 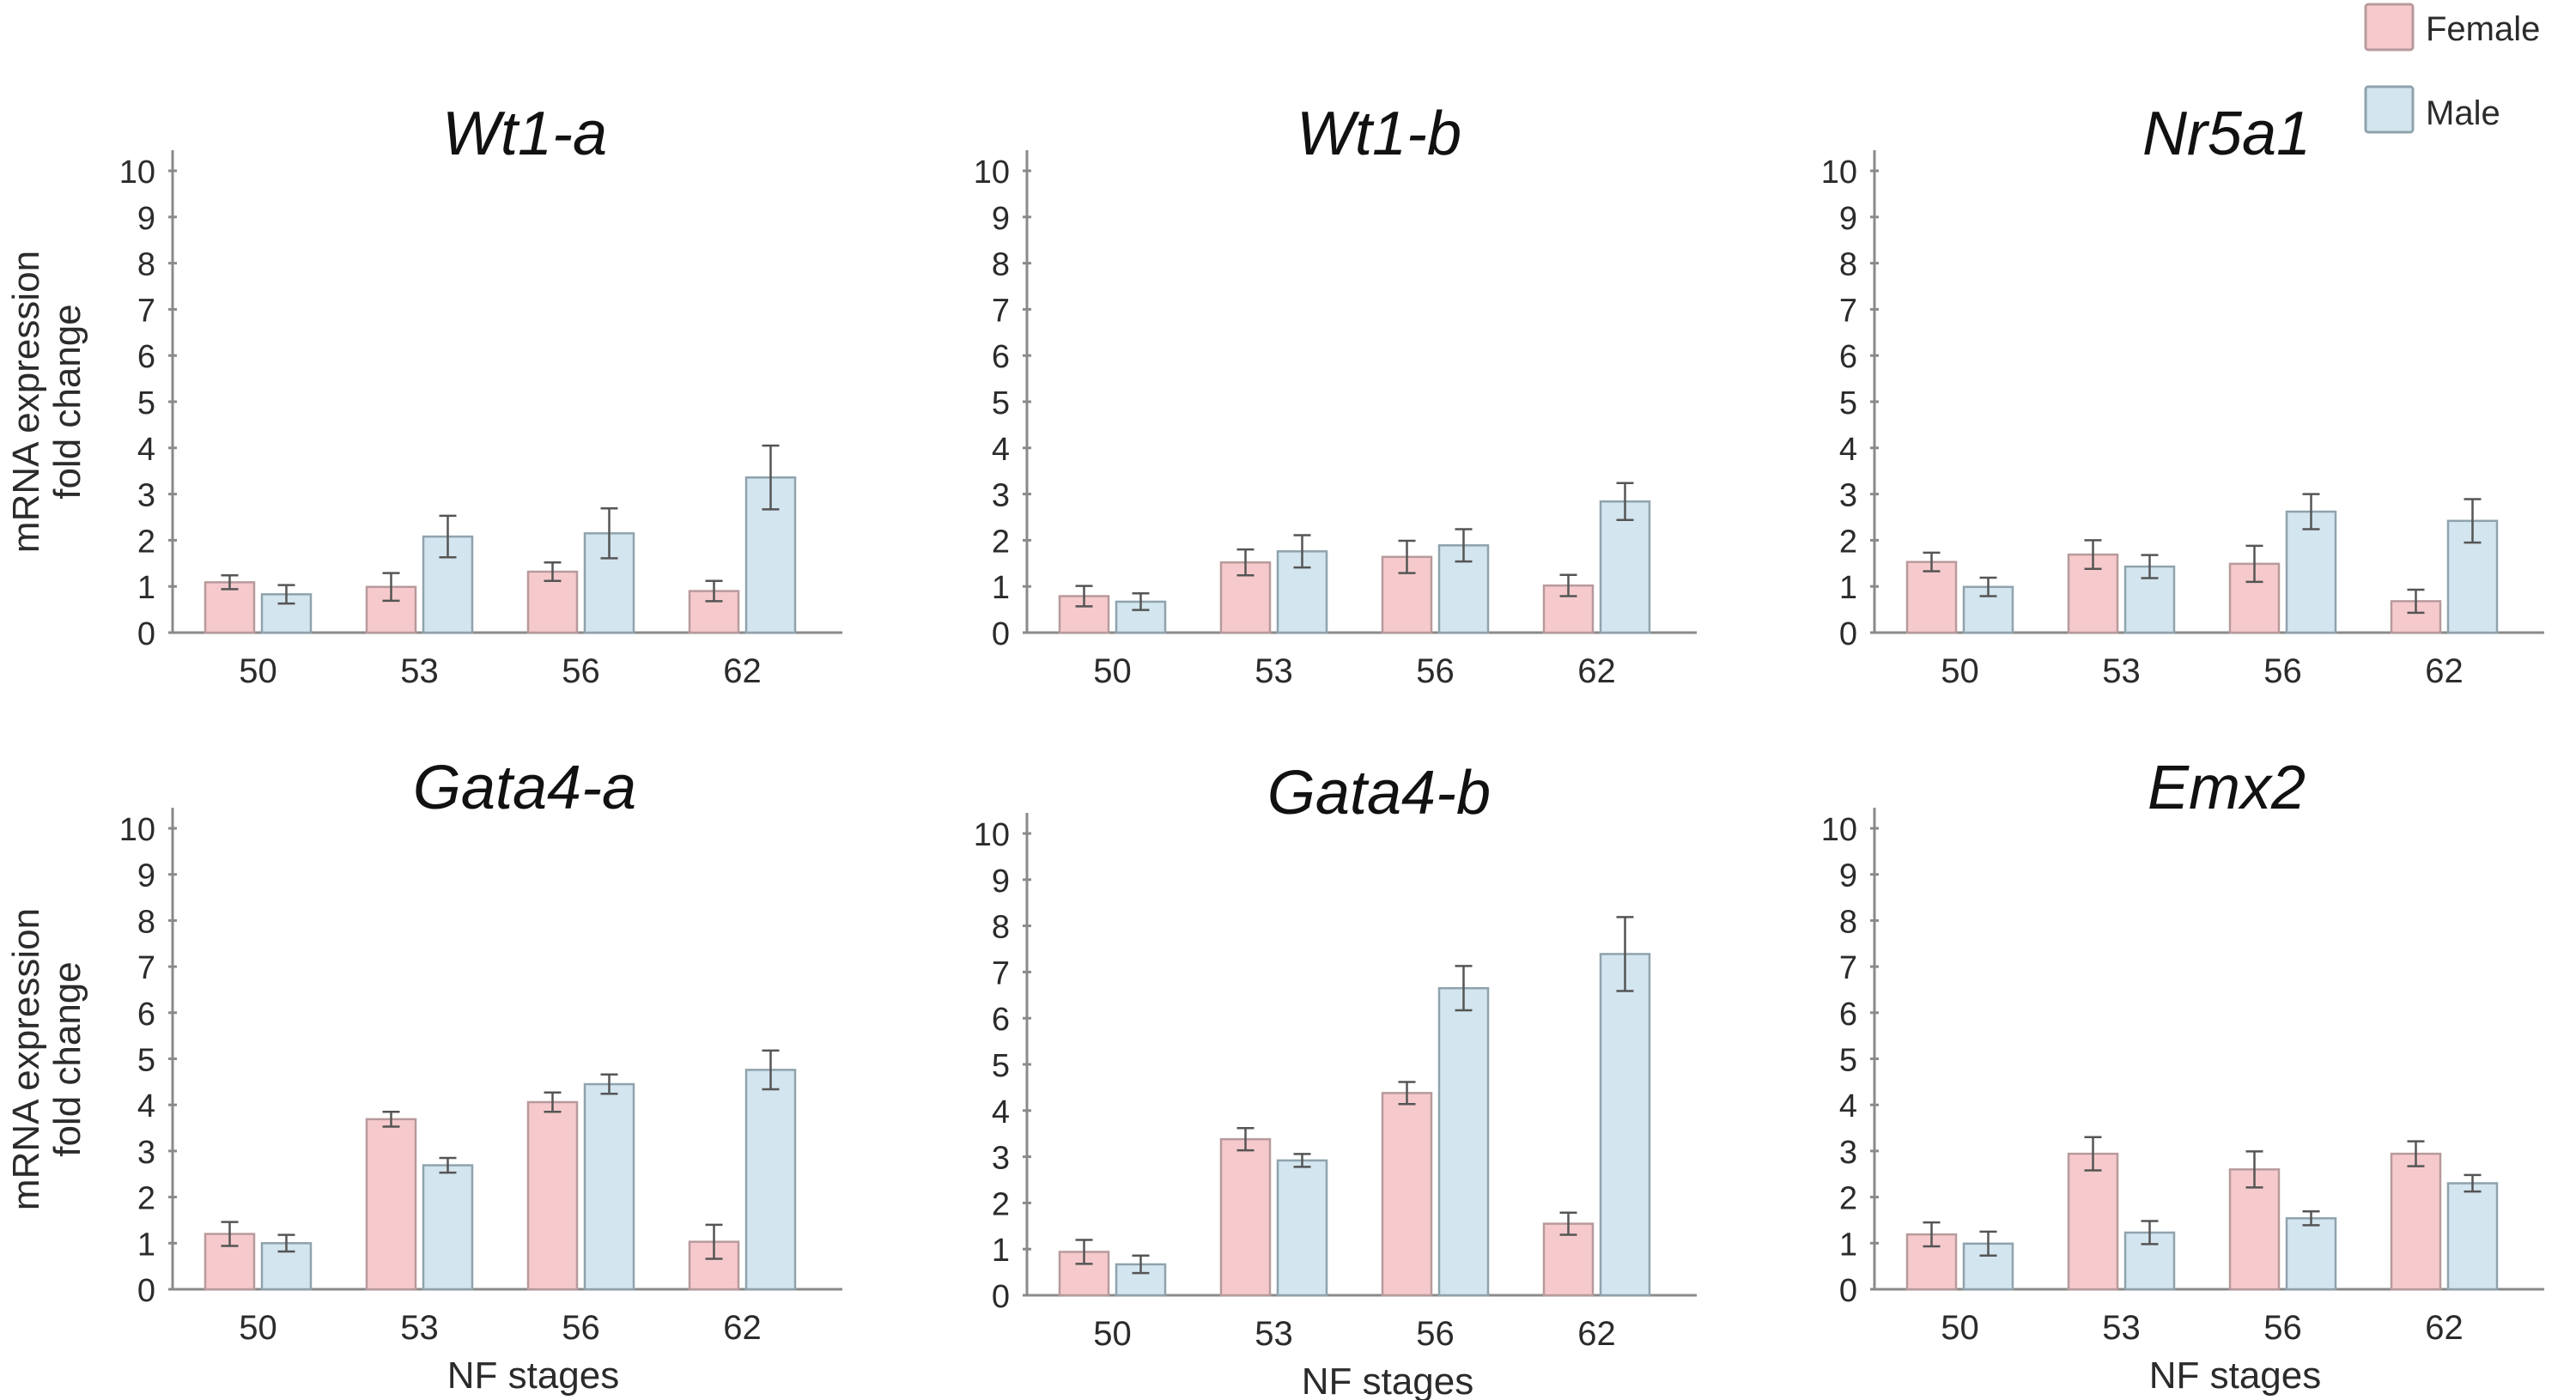 What do you see at coordinates (524, 134) in the screenshot?
I see `panel-title: Wt1-a` at bounding box center [524, 134].